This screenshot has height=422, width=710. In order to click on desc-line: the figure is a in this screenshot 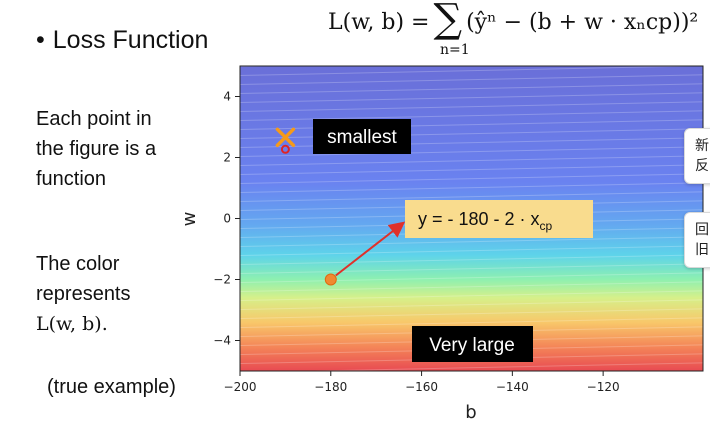, I will do `click(96, 149)`.